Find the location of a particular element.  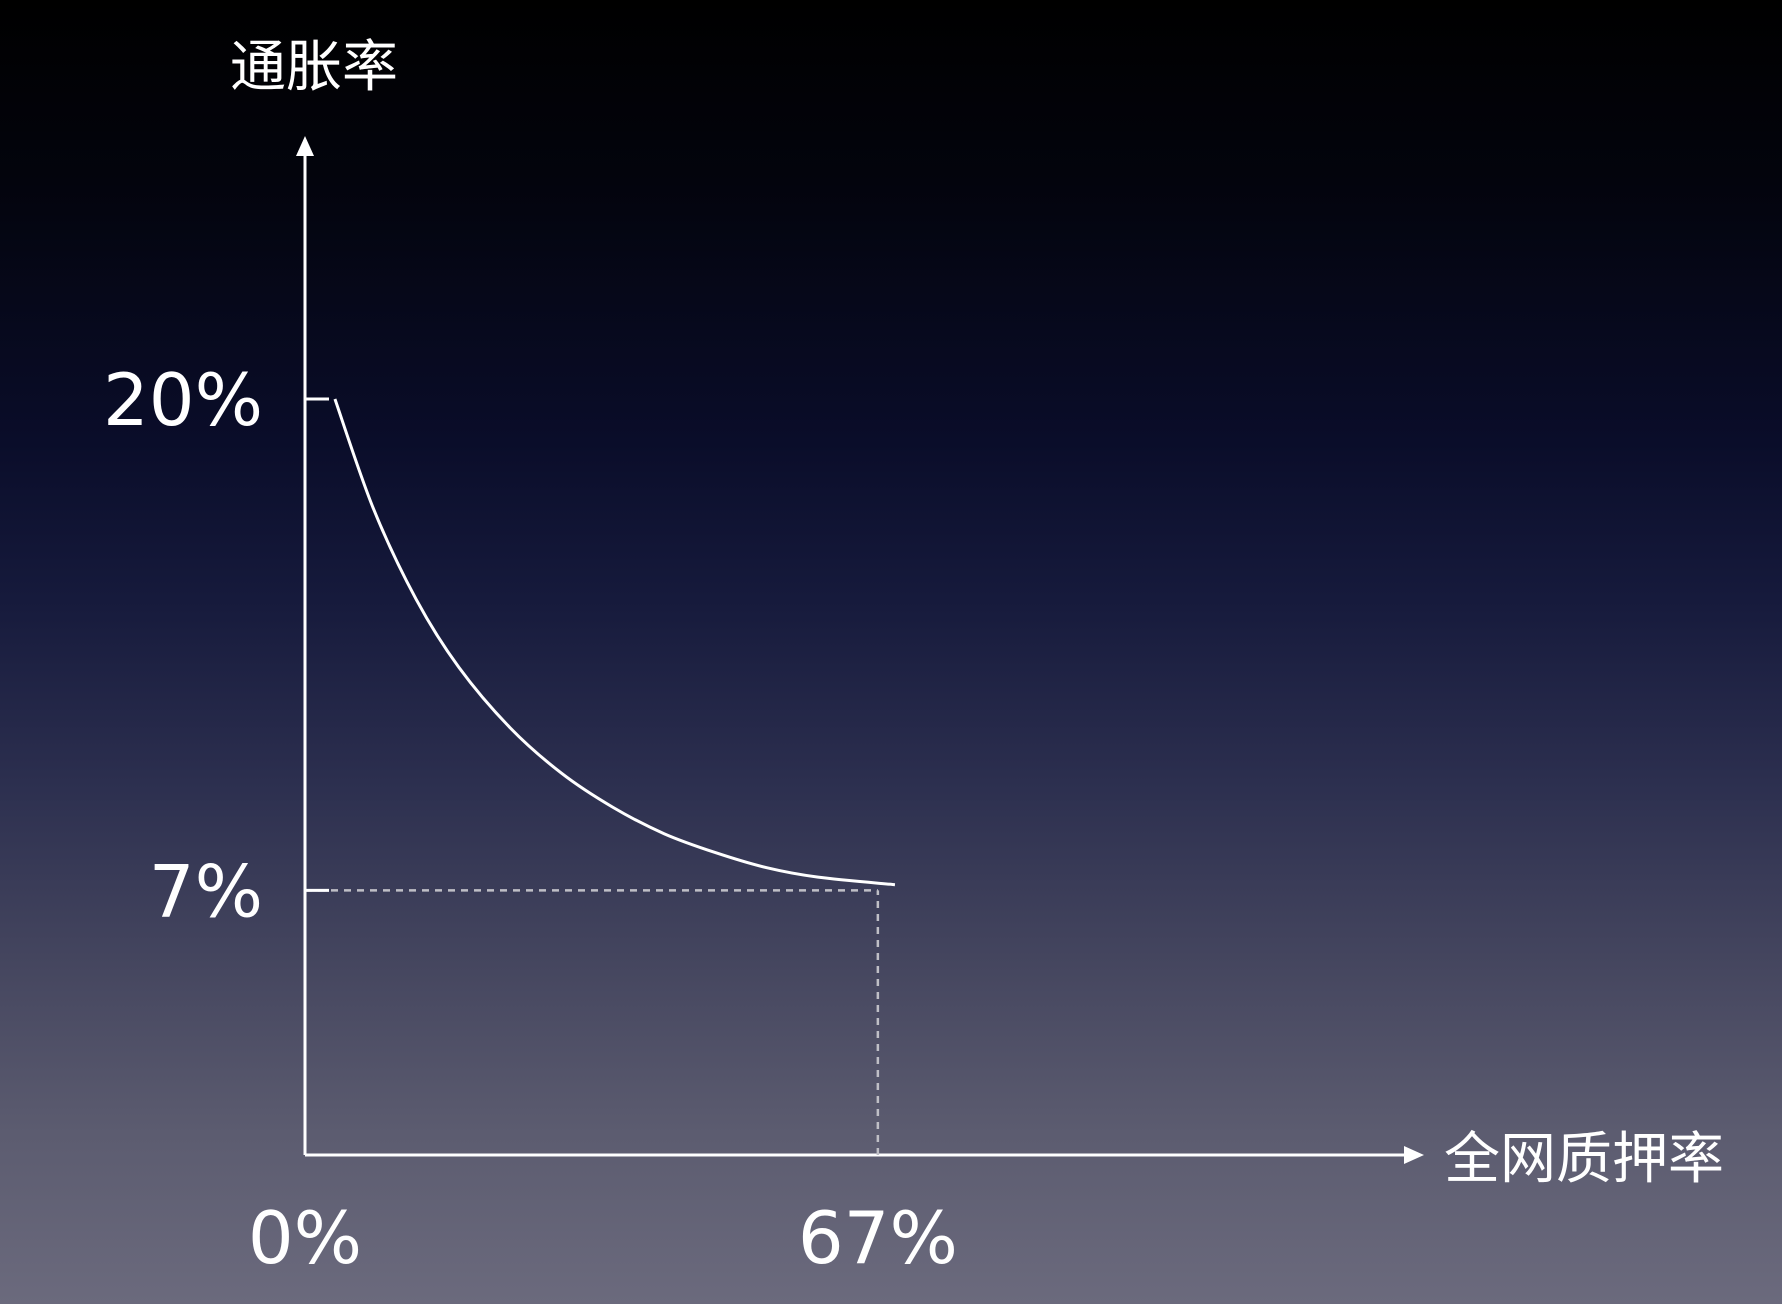

y-axis-title: 通胀率 is located at coordinates (314, 67).